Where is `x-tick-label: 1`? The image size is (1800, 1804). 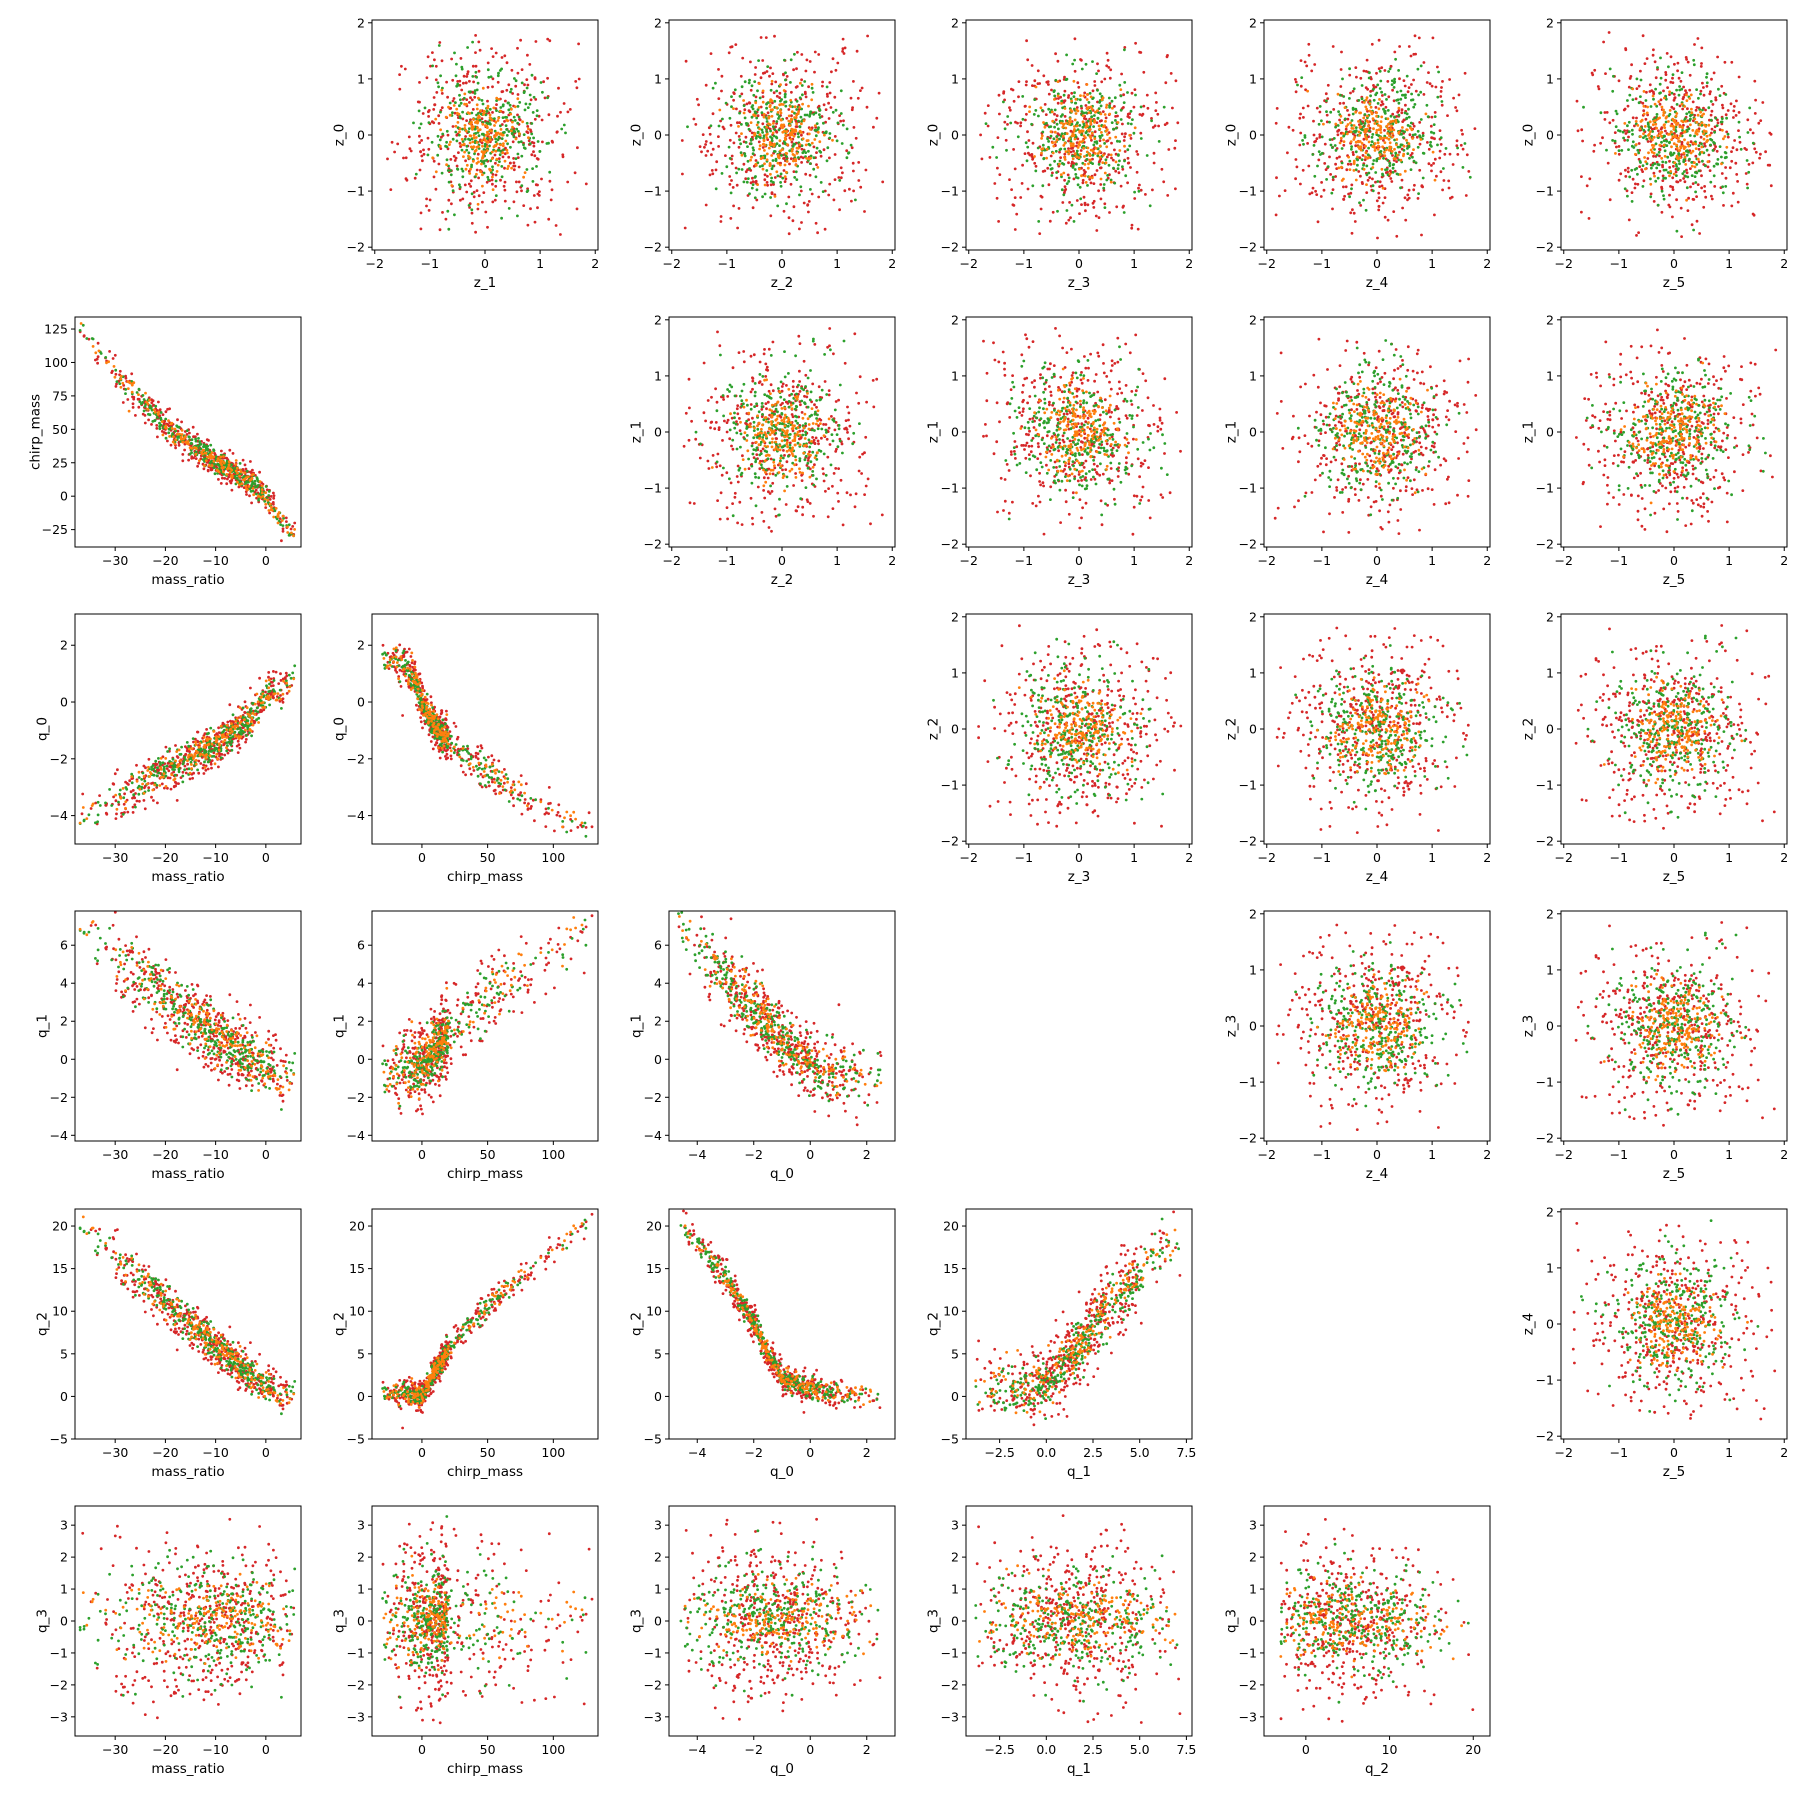 x-tick-label: 1 is located at coordinates (1729, 263).